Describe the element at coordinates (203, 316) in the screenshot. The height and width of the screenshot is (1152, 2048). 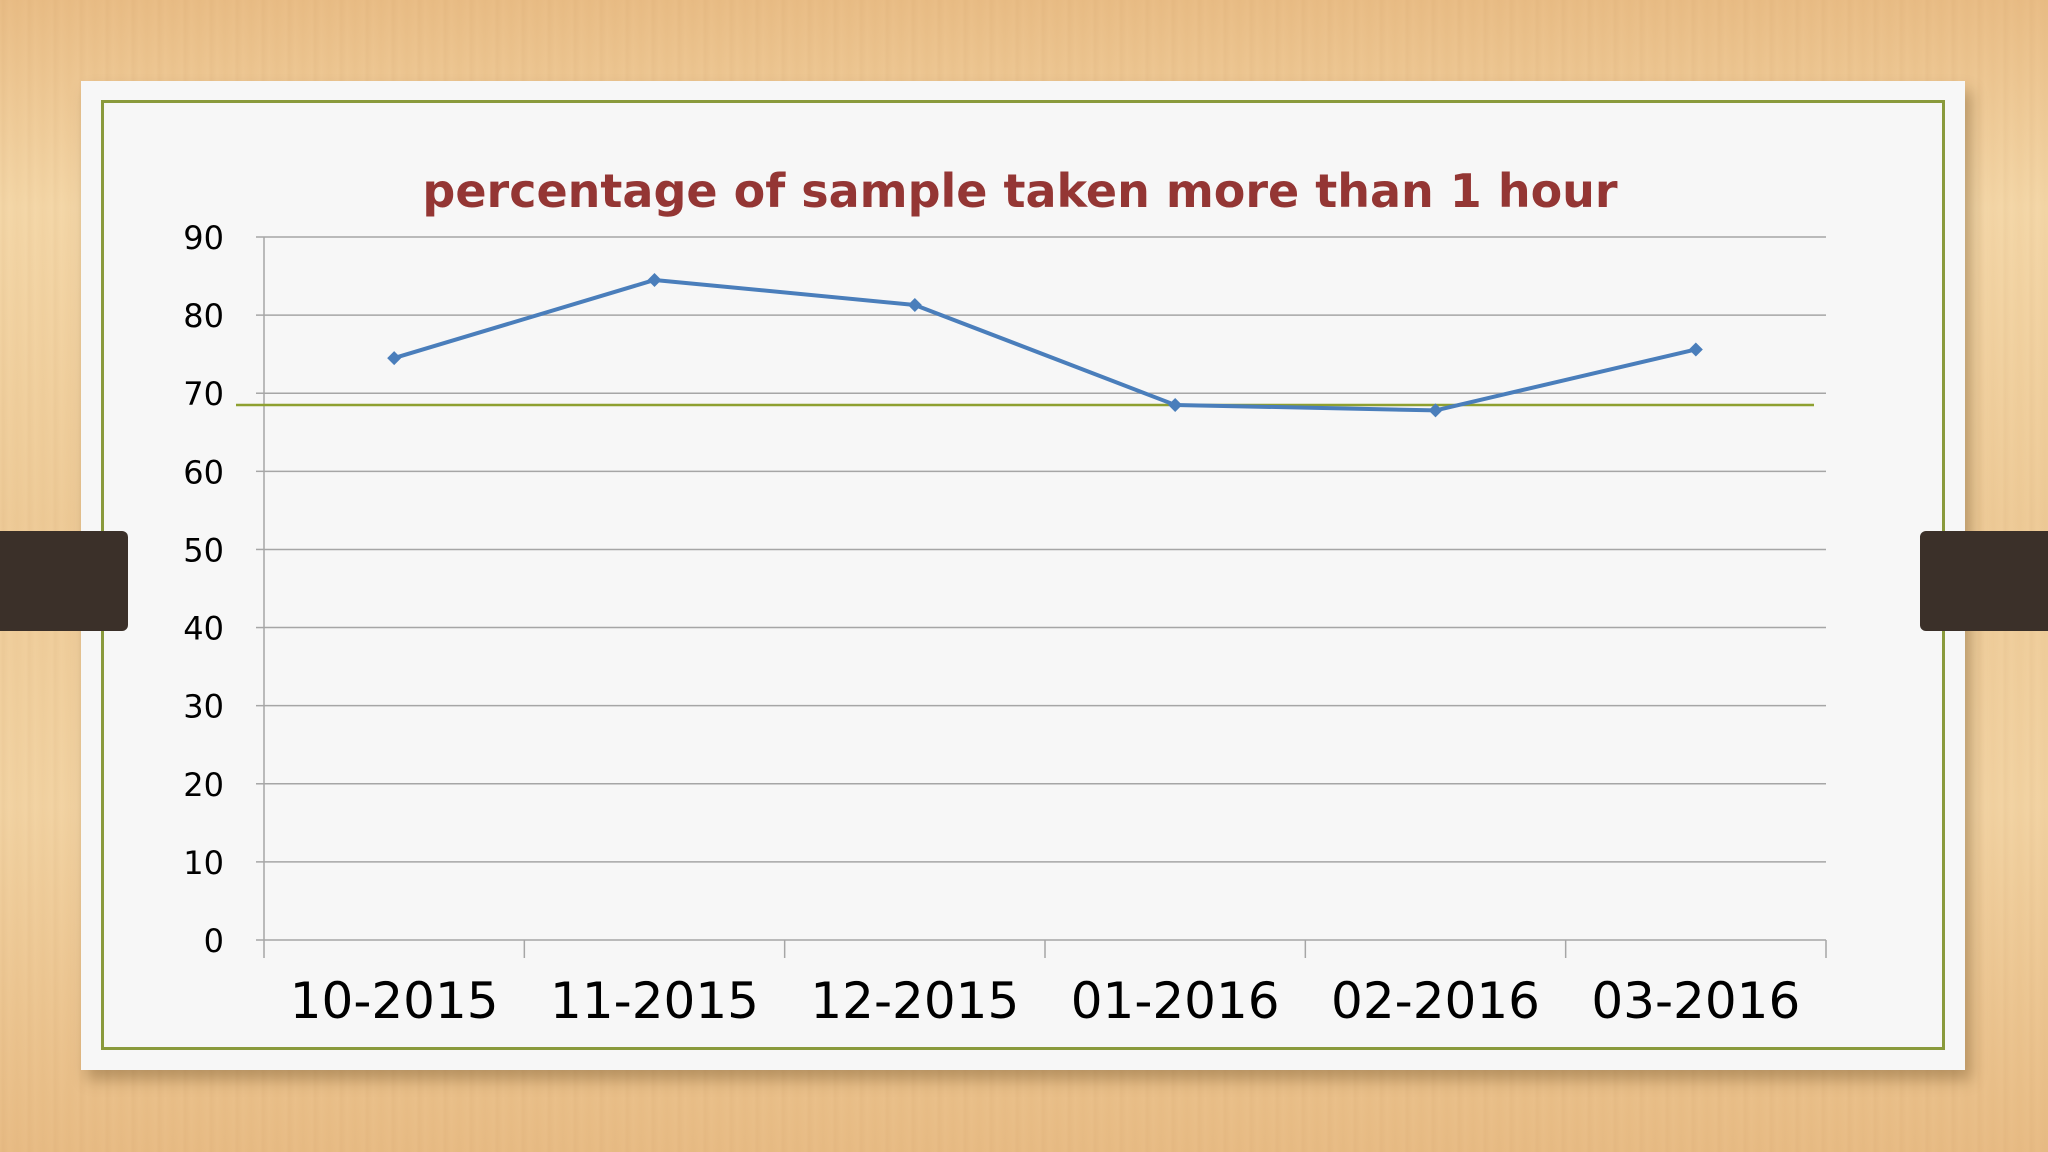
I see `y-tick-label: 80` at that location.